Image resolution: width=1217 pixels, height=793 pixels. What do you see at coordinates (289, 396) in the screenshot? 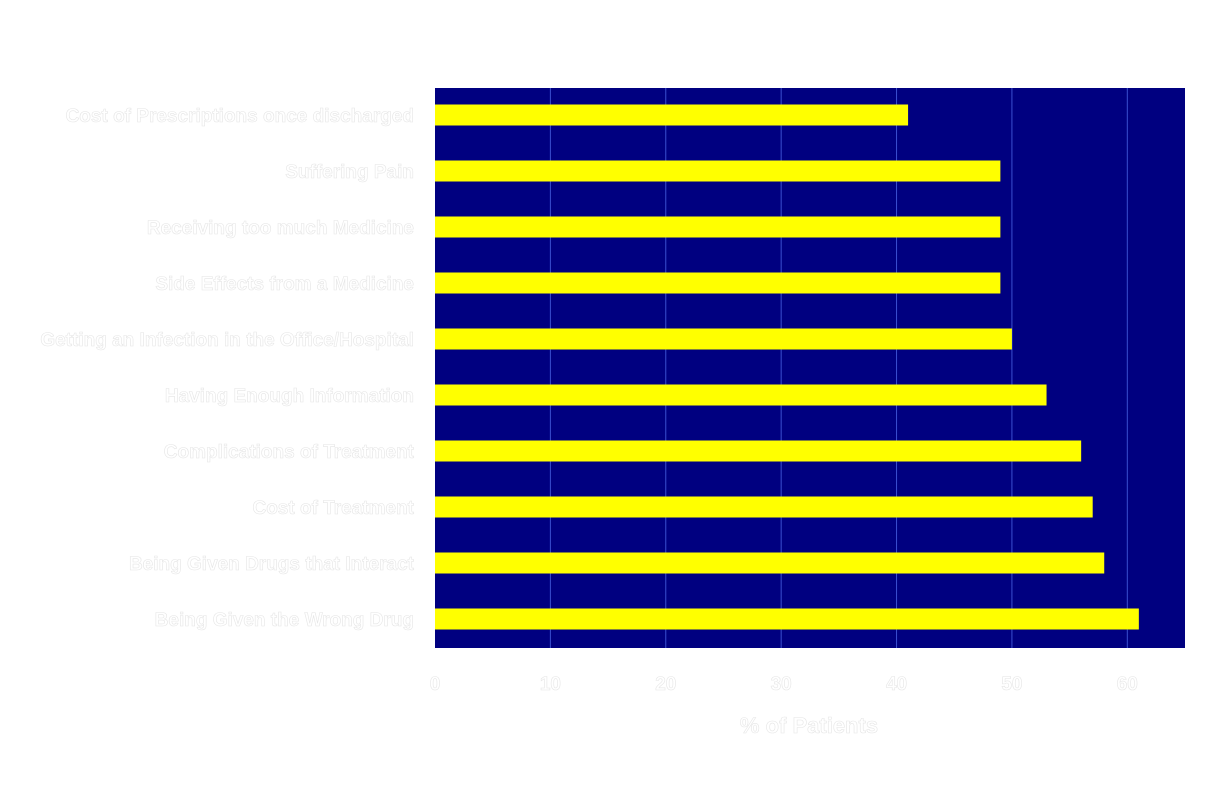
I see `category-label: Having Enough Information` at bounding box center [289, 396].